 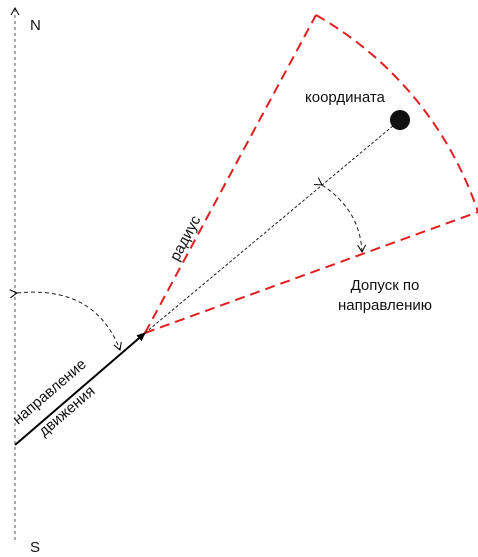 What do you see at coordinates (186, 238) in the screenshot?
I see `radius-label: радиус` at bounding box center [186, 238].